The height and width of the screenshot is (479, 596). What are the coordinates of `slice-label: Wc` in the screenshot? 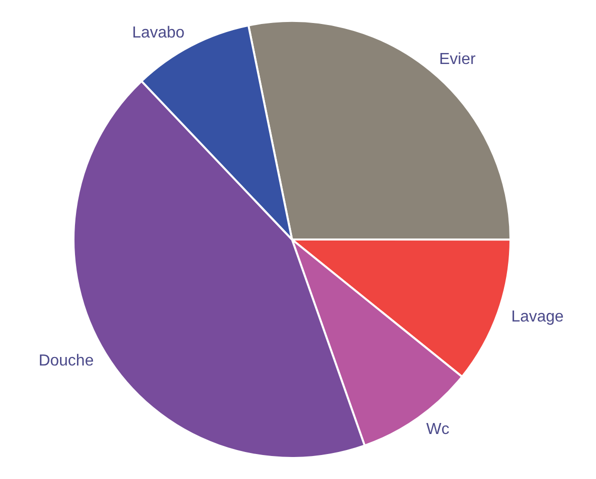 It's located at (438, 429).